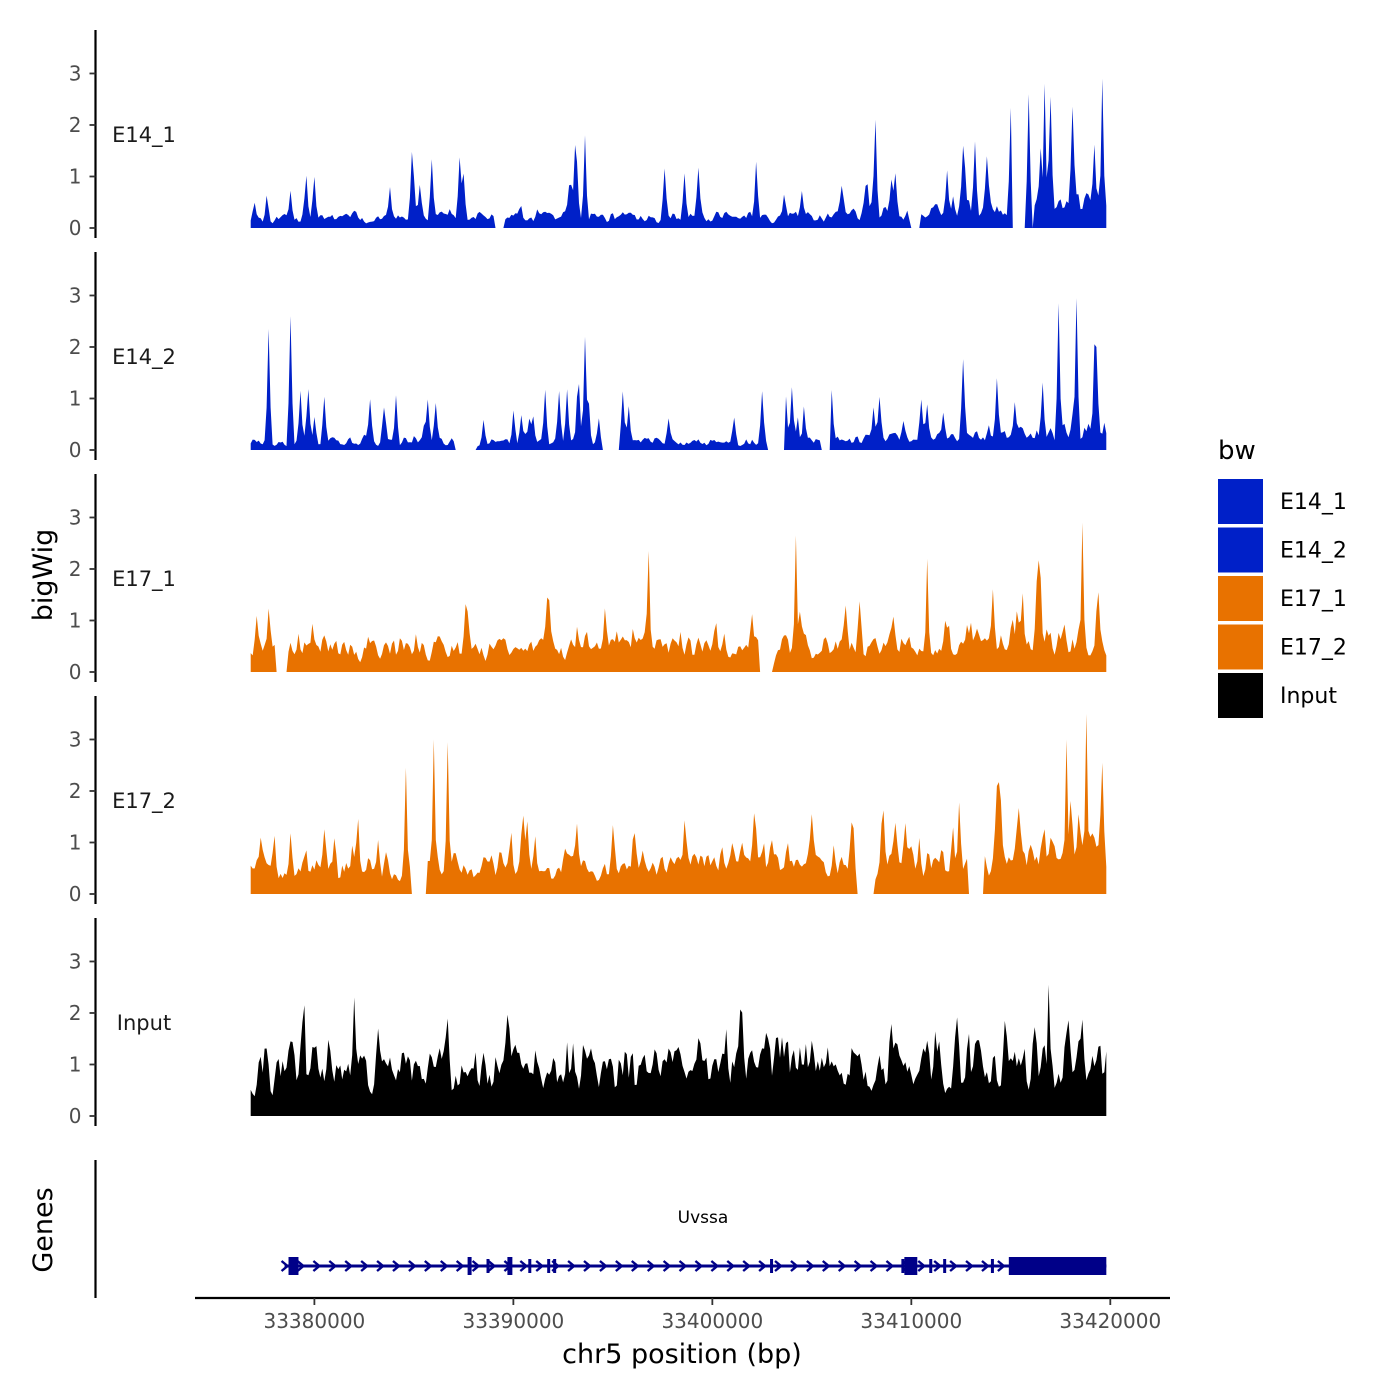 Image resolution: width=1400 pixels, height=1400 pixels. What do you see at coordinates (144, 579) in the screenshot?
I see `track-label-E17_1: E17_1` at bounding box center [144, 579].